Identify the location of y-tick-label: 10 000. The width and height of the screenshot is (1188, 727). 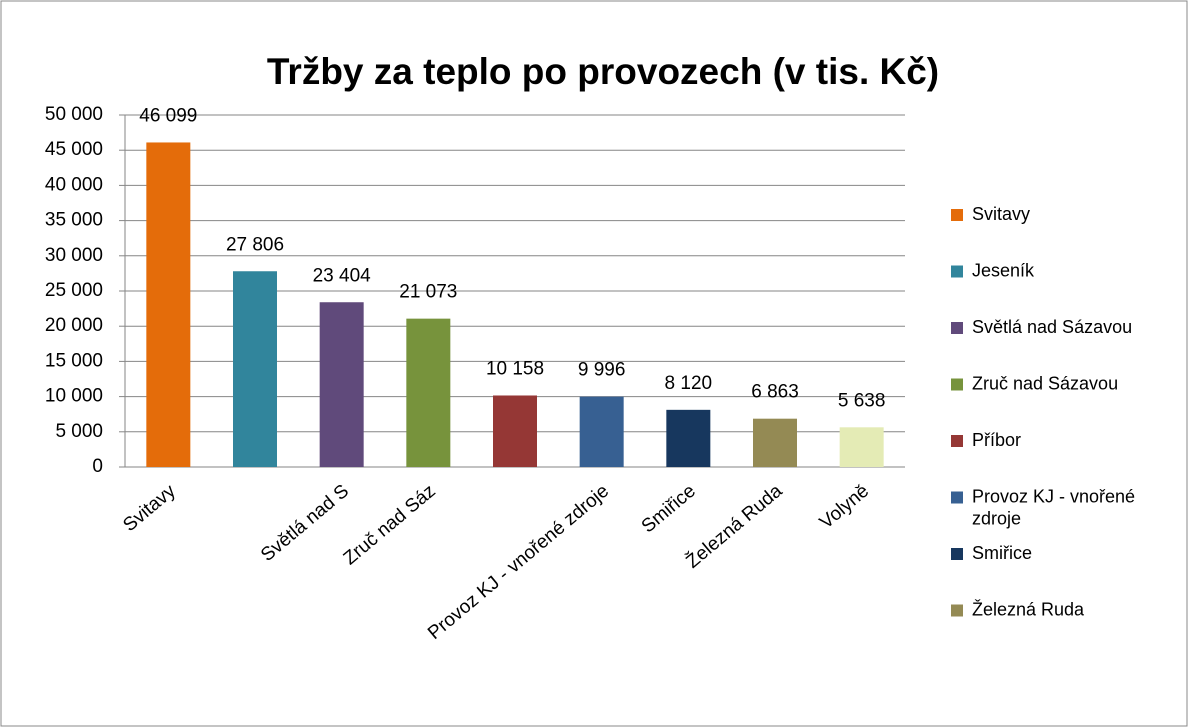
(74, 396).